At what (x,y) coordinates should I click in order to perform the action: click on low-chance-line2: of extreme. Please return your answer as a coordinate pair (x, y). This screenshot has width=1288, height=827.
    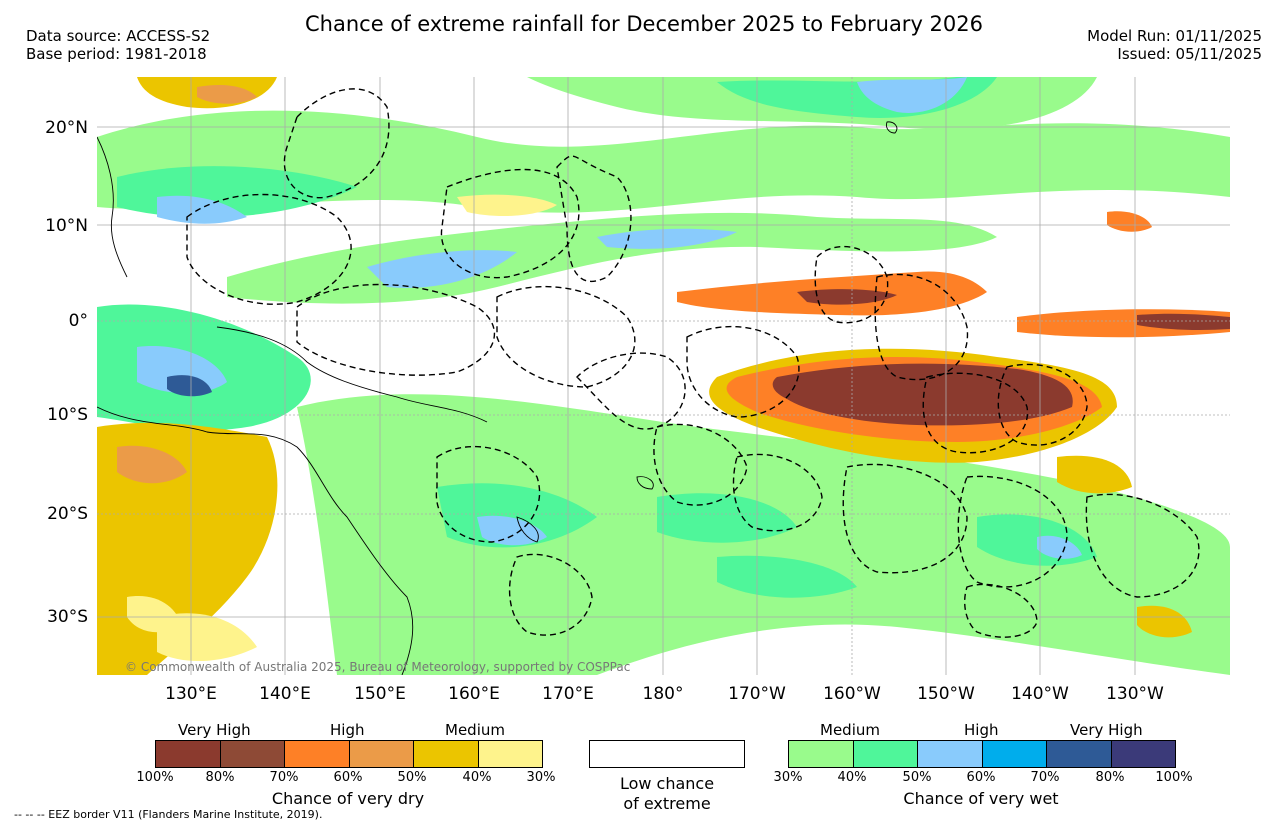
    Looking at the image, I should click on (667, 803).